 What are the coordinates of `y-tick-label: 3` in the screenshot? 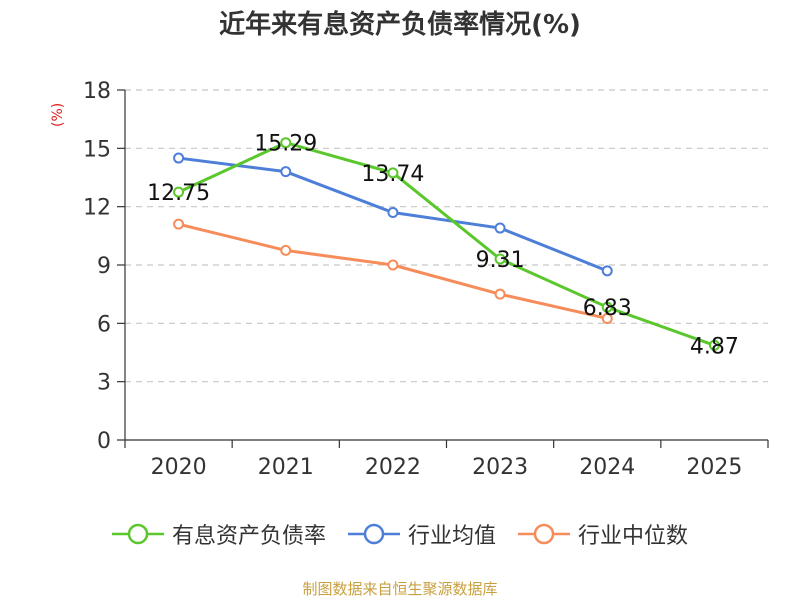 It's located at (104, 383).